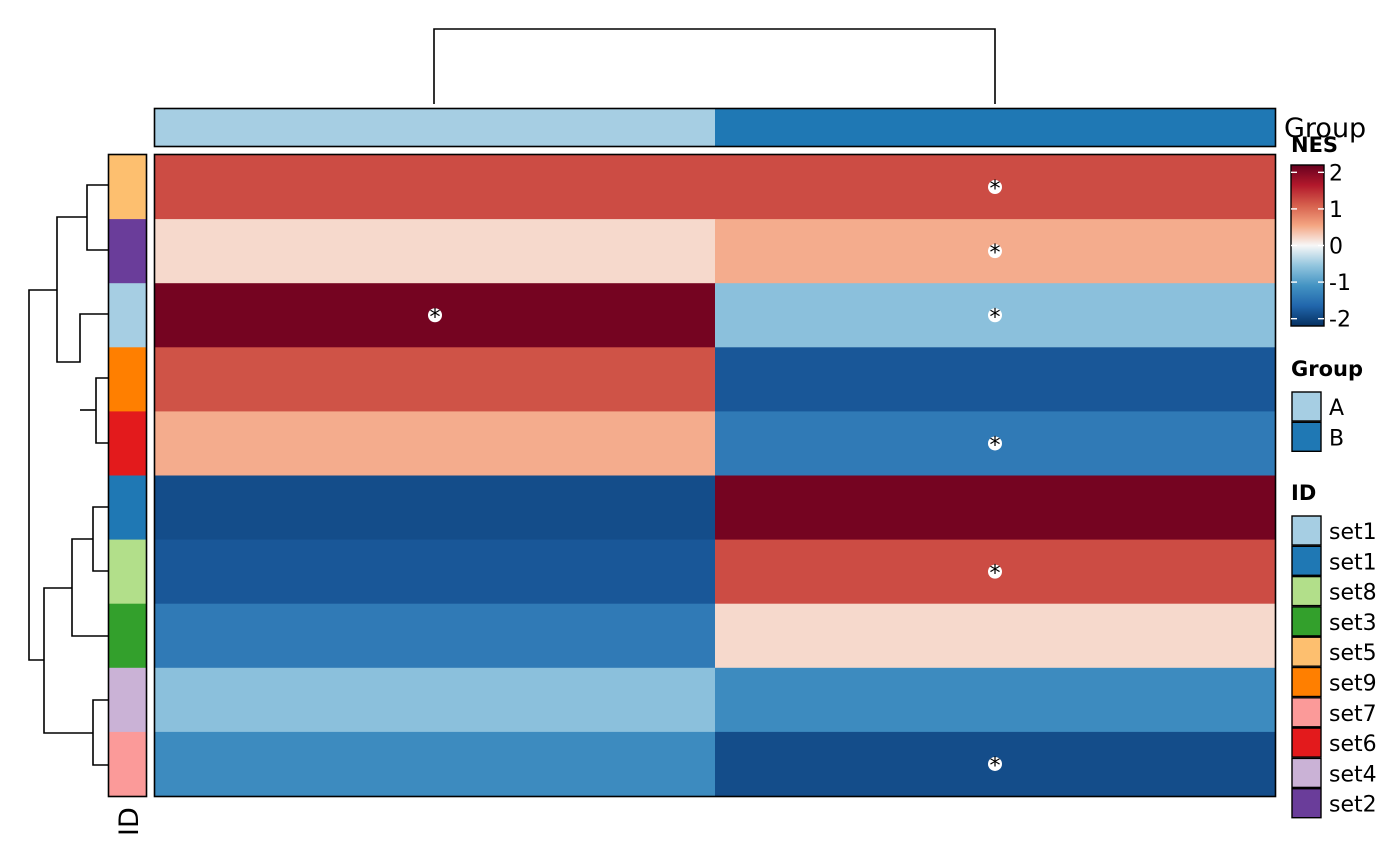 The height and width of the screenshot is (866, 1400). I want to click on id-legend: set1 set1 set8 set3 set5 set9 set7 set6 set4 set2, so click(1334, 667).